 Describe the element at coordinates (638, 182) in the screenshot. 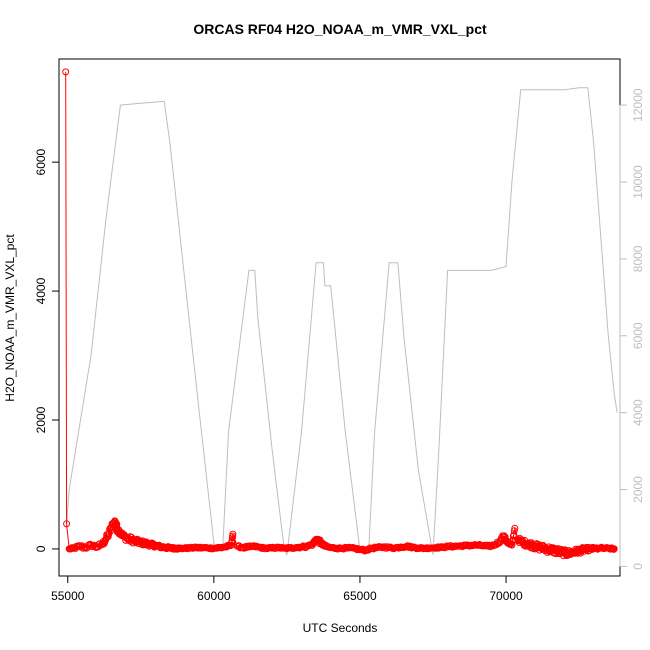

I see `y2-tick-label: 10000` at that location.